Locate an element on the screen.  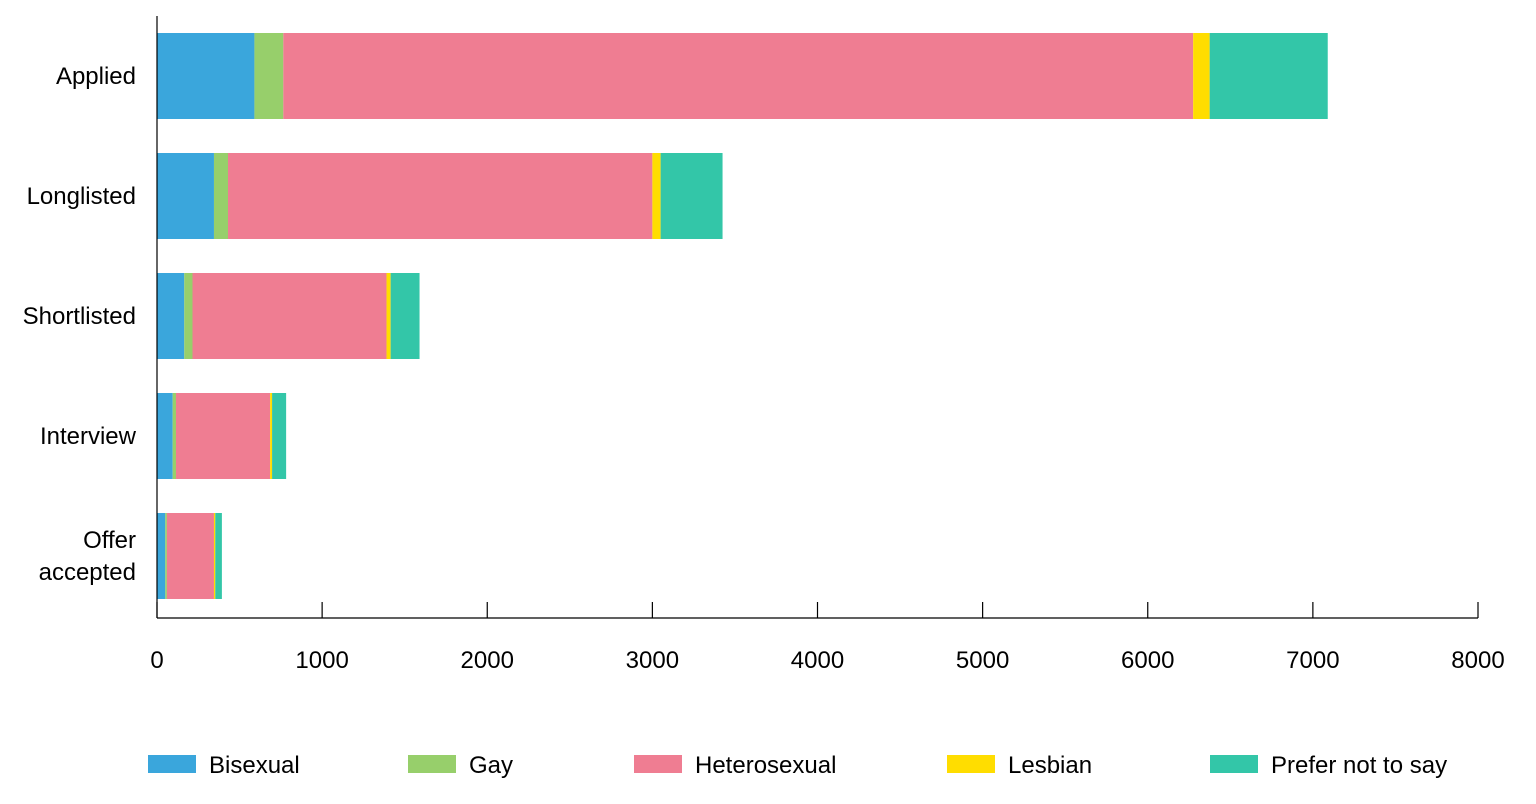
bar-applied-lesbian is located at coordinates (1201, 76).